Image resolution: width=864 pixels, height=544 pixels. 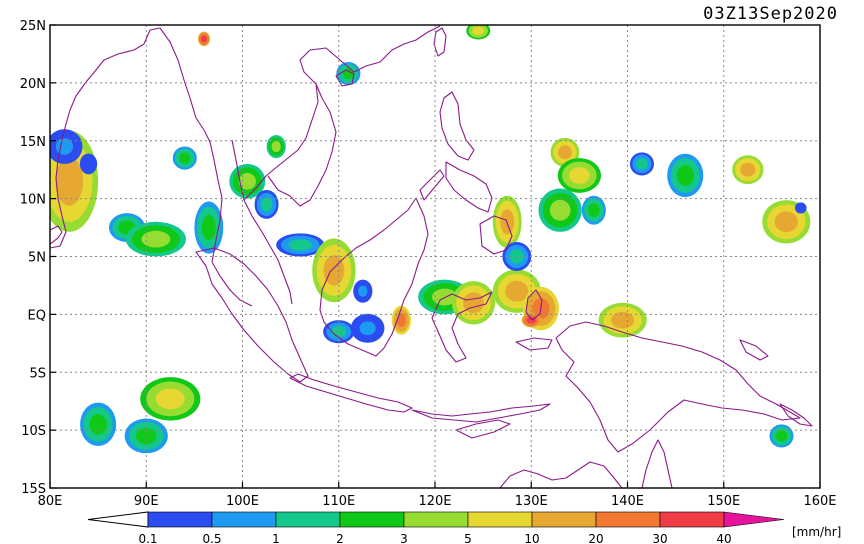 What do you see at coordinates (457, 126) in the screenshot?
I see `coastline-philippines-luzon` at bounding box center [457, 126].